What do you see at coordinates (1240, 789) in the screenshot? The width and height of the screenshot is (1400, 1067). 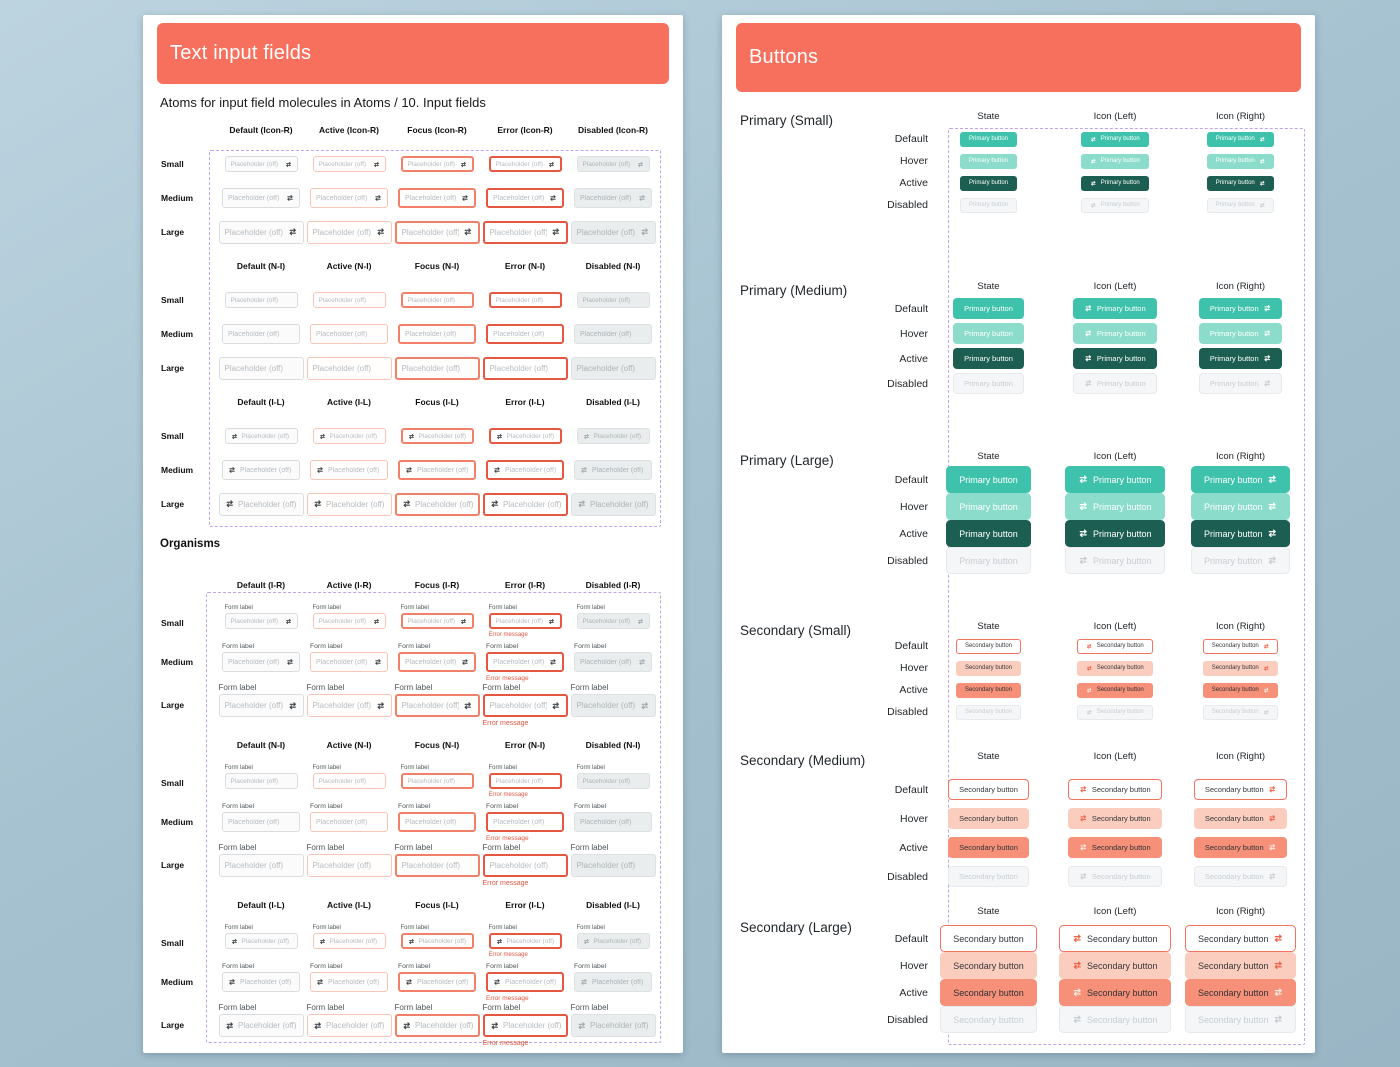 I see `button-secondary-md-icon-right-default: Secondary button` at bounding box center [1240, 789].